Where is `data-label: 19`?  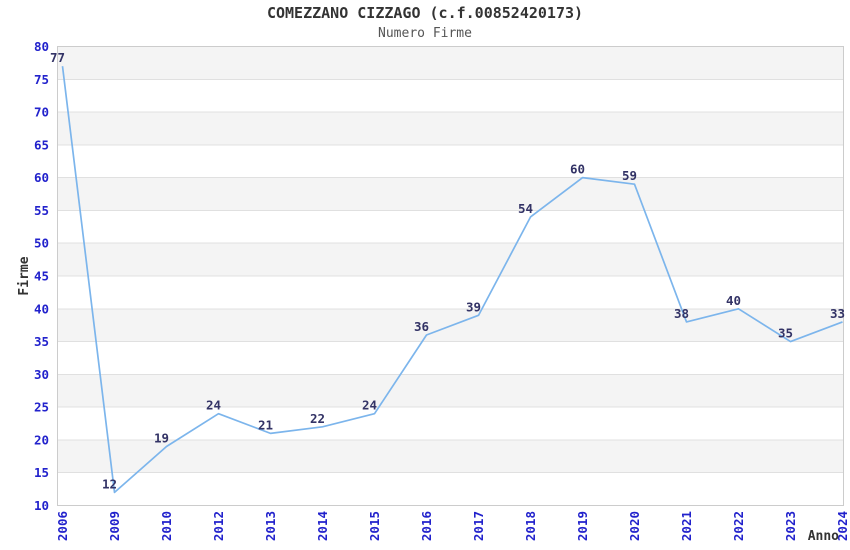
data-label: 19 is located at coordinates (161, 437).